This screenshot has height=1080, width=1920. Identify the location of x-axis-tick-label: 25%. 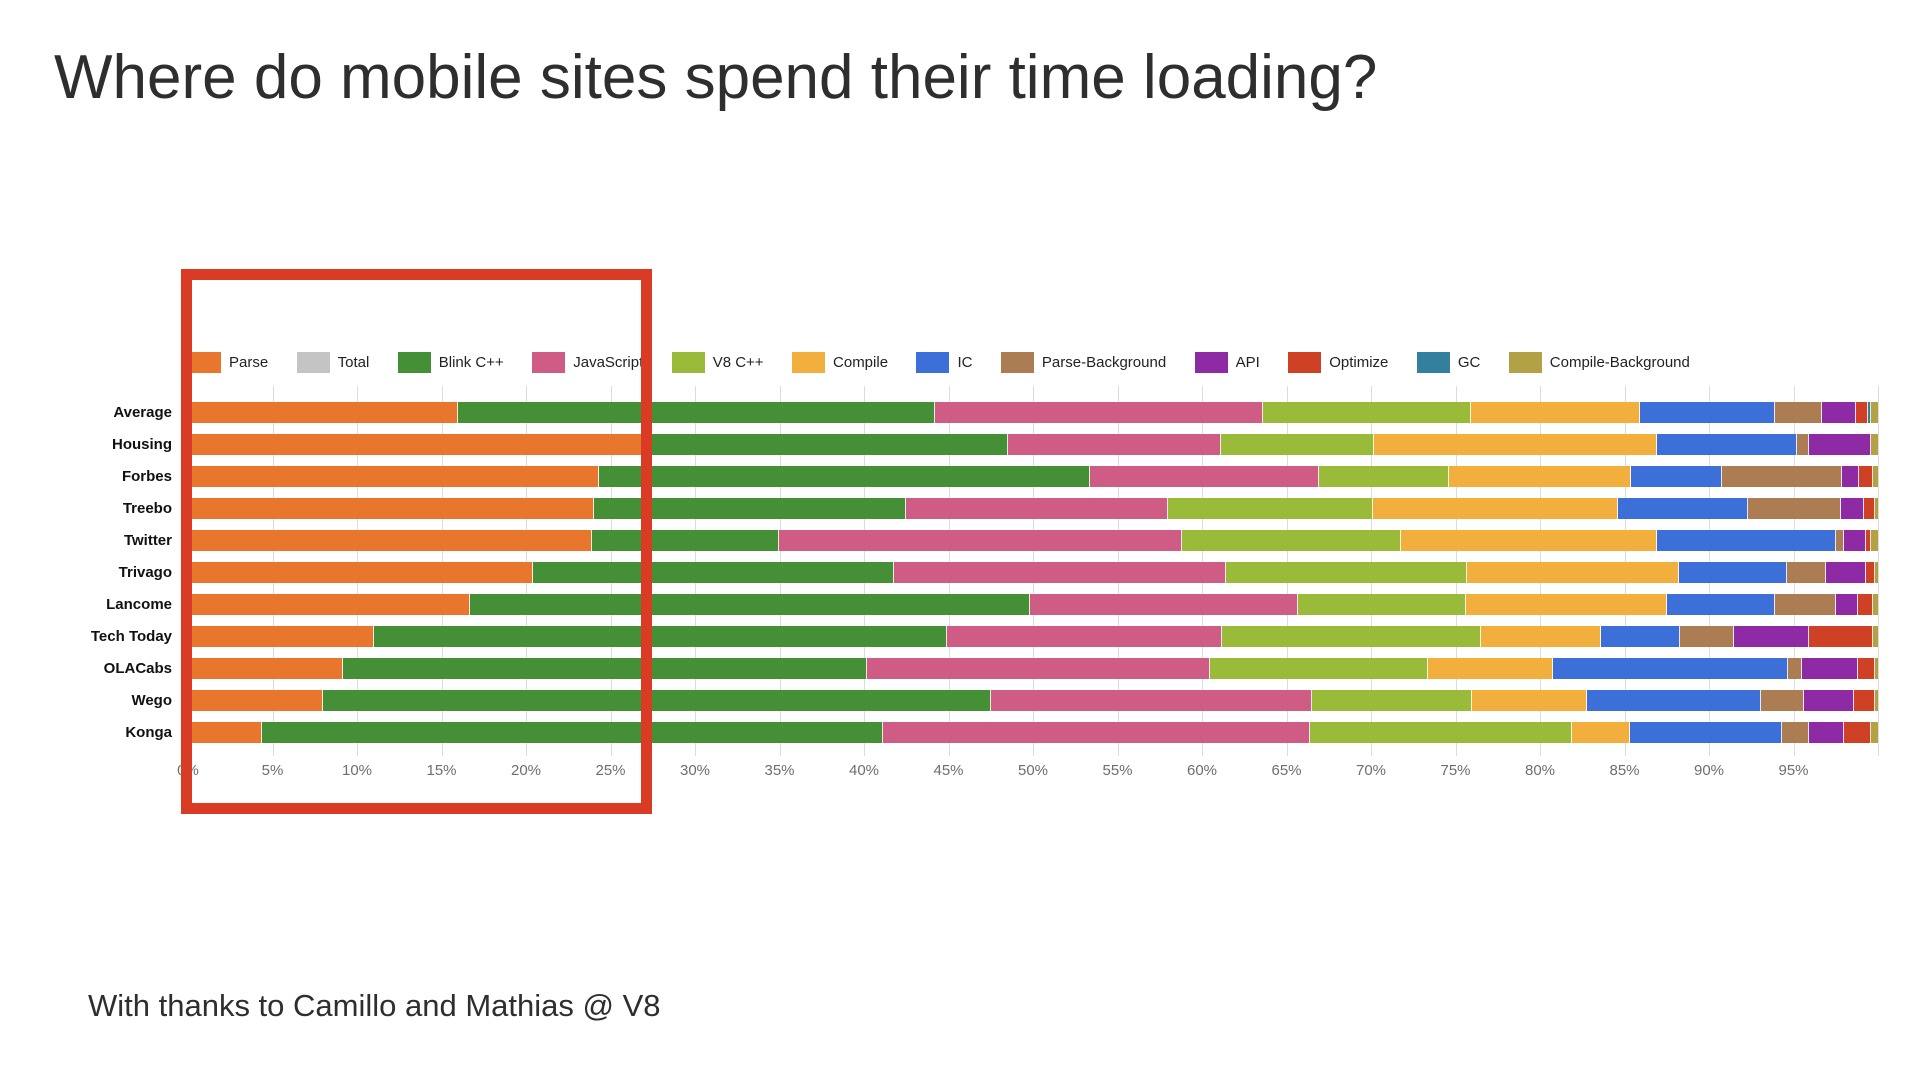
(610, 770).